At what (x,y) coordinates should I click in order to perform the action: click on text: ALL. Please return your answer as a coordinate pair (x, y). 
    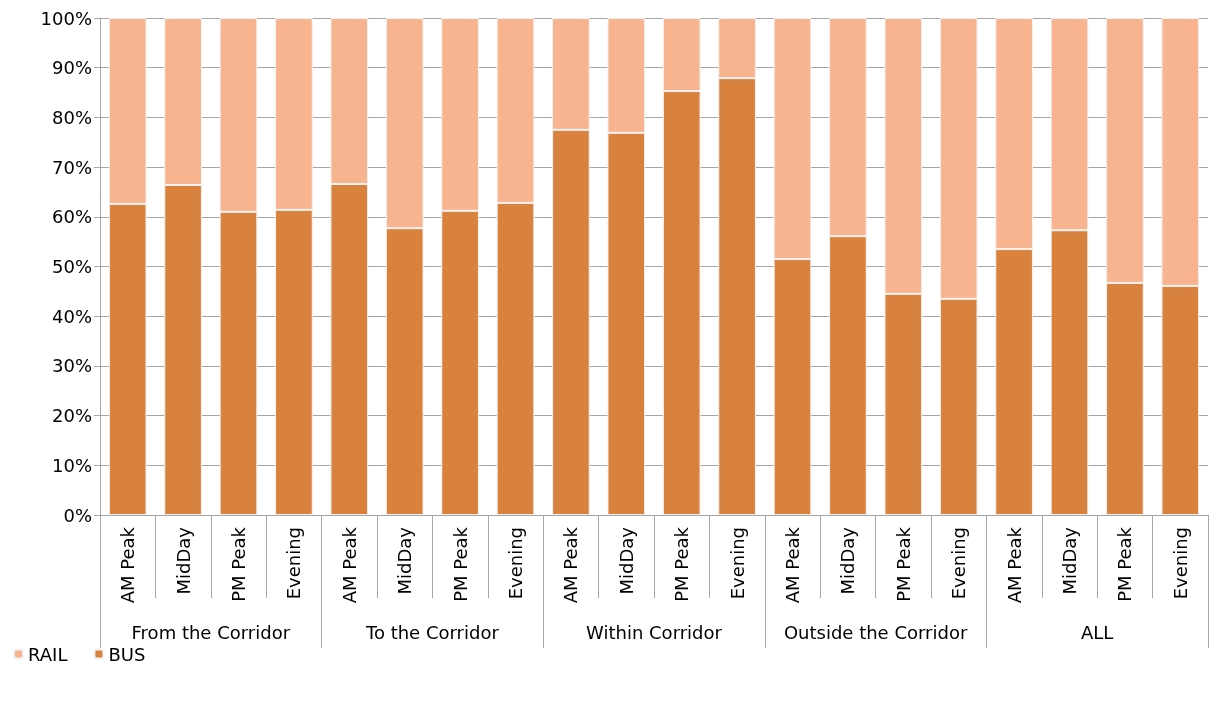
    Looking at the image, I should click on (1097, 632).